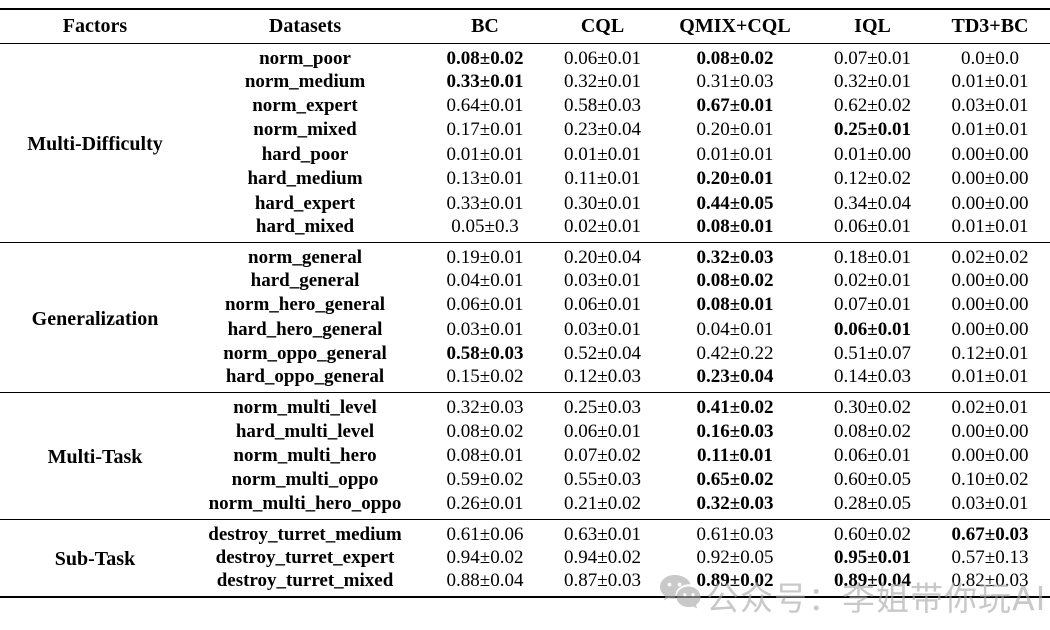 The image size is (1050, 630). I want to click on value-cell: 0.89±0.04, so click(872, 580).